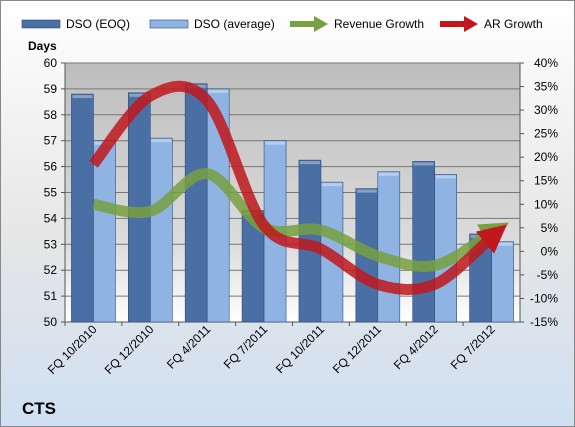  What do you see at coordinates (513, 24) in the screenshot?
I see `legend-label: AR Growth` at bounding box center [513, 24].